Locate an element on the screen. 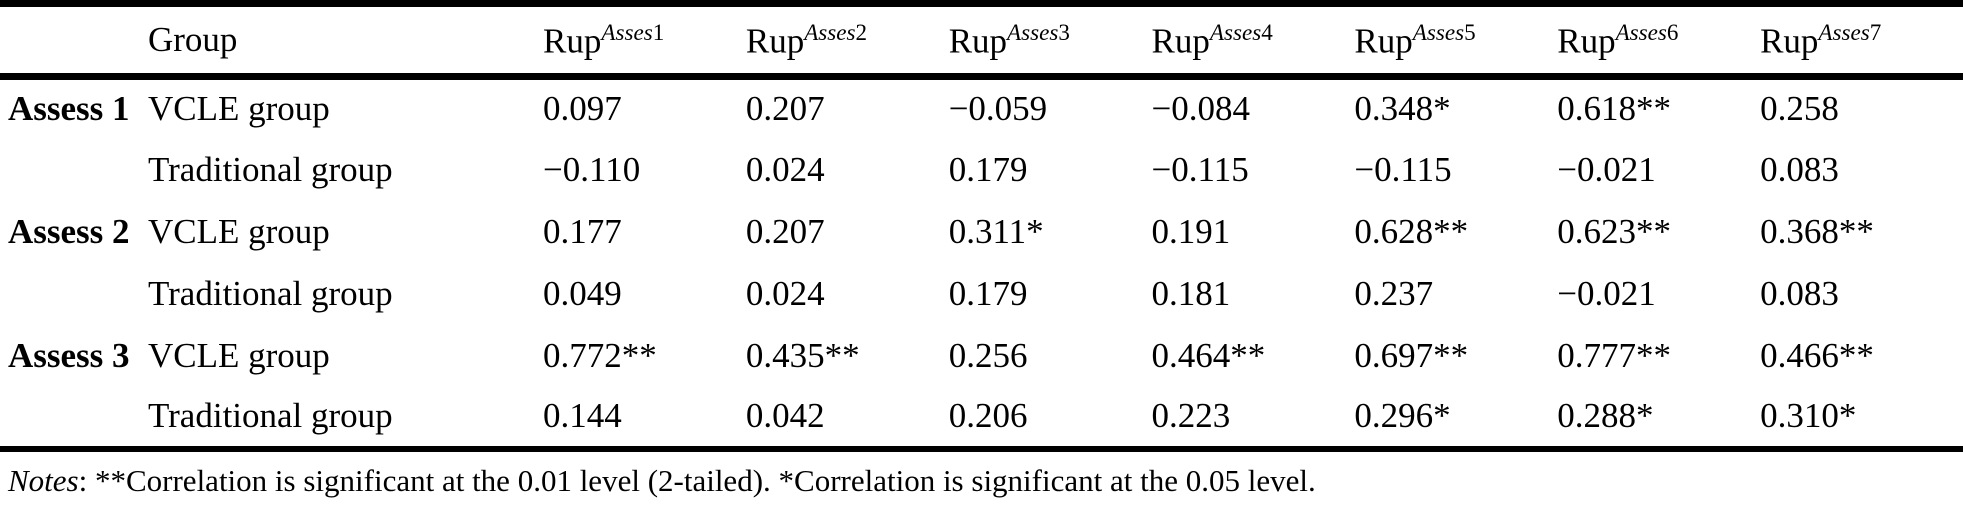  notes-label: Notes is located at coordinates (43, 480).